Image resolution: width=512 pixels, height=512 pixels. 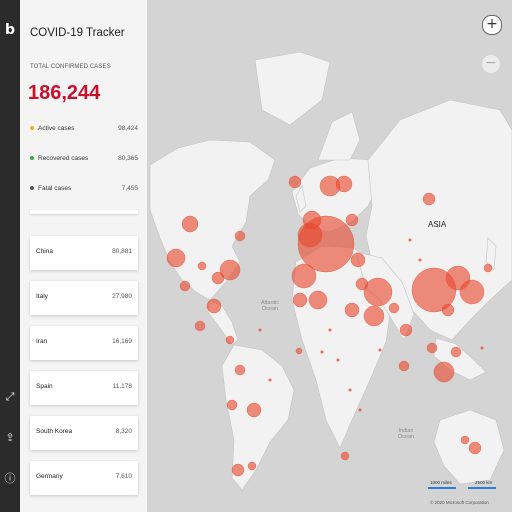 I want to click on app-title: COVID-19 Tracker, so click(x=77, y=33).